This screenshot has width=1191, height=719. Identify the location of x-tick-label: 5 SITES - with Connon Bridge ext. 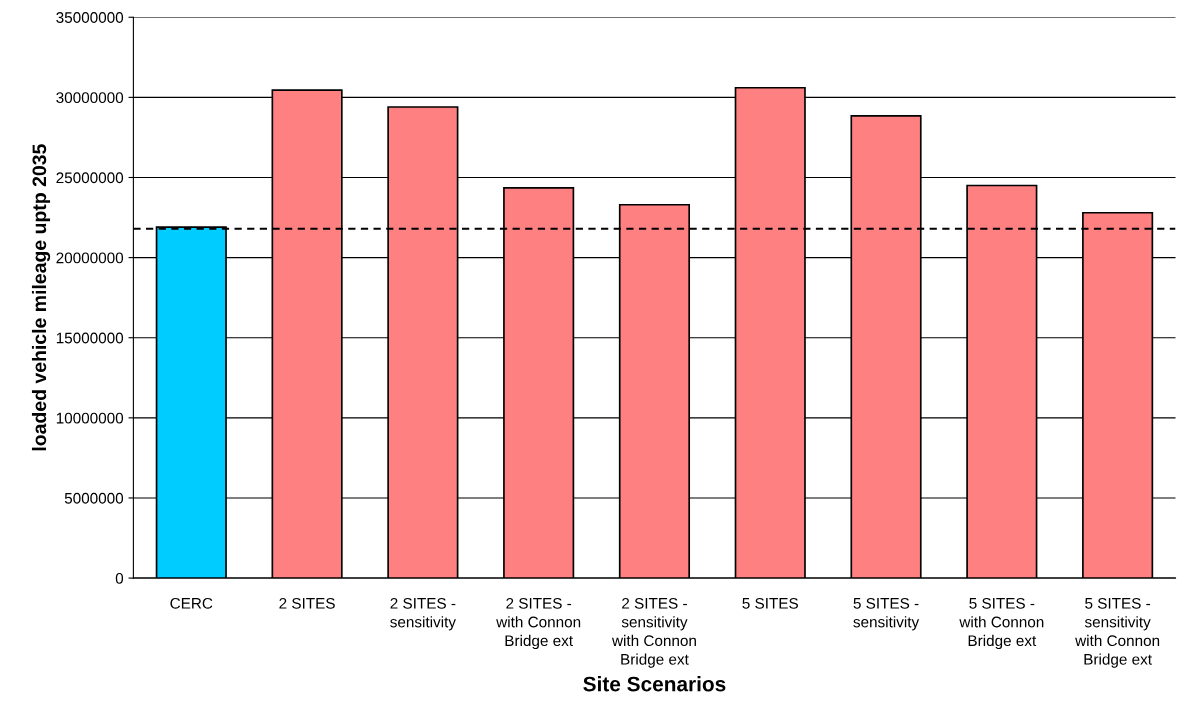
(1001, 623).